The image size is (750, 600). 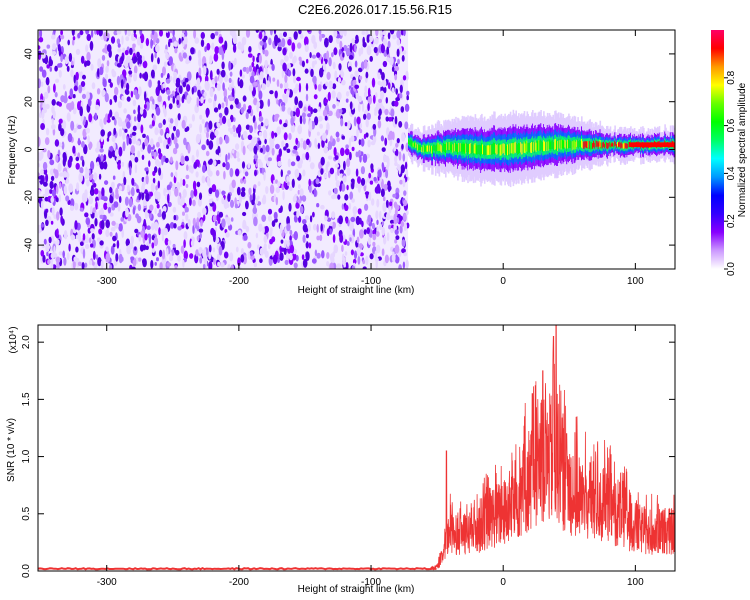 I want to click on svg-text: 20, so click(x=29, y=102).